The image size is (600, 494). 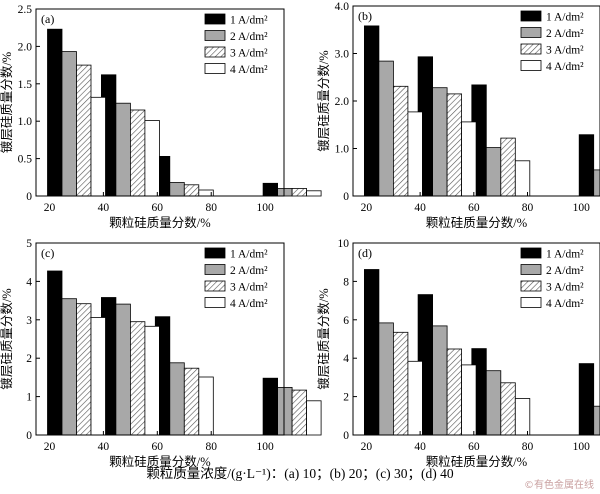 I want to click on panel-label: (b), so click(x=365, y=16).